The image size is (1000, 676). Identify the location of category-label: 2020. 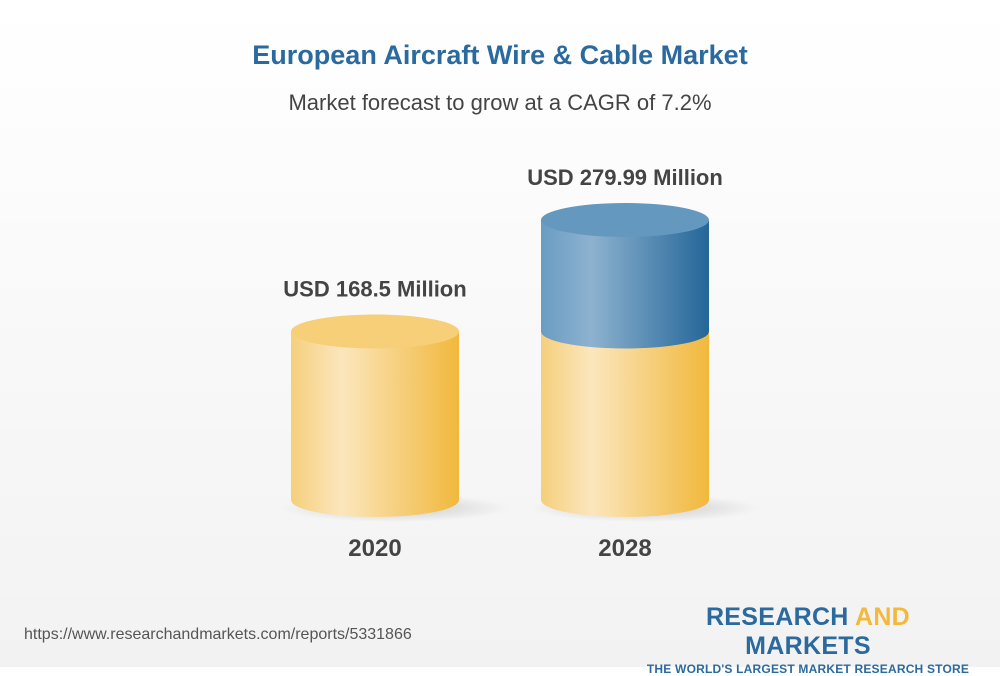
(374, 548).